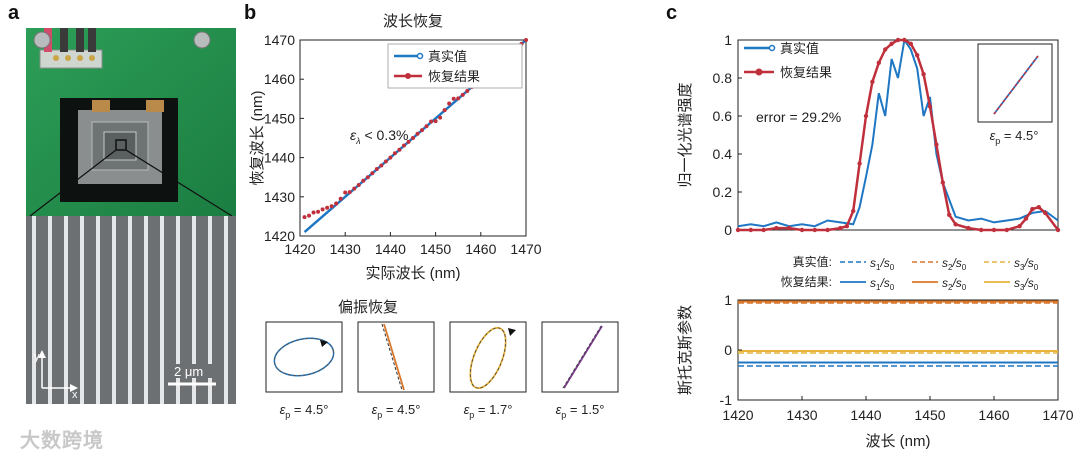  Describe the element at coordinates (279, 158) in the screenshot. I see `b-ytick-label: 1440` at that location.